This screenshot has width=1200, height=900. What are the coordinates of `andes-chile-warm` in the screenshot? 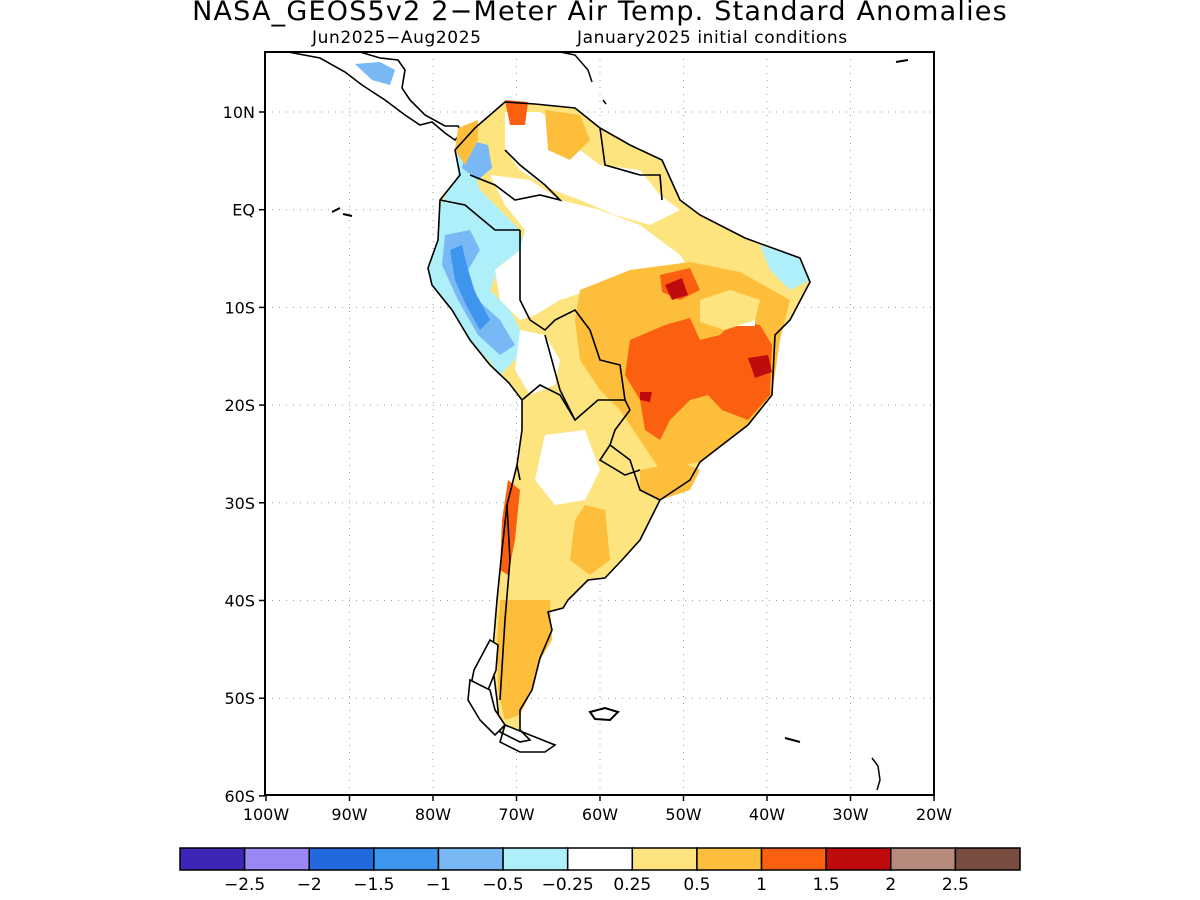 It's located at (510, 527).